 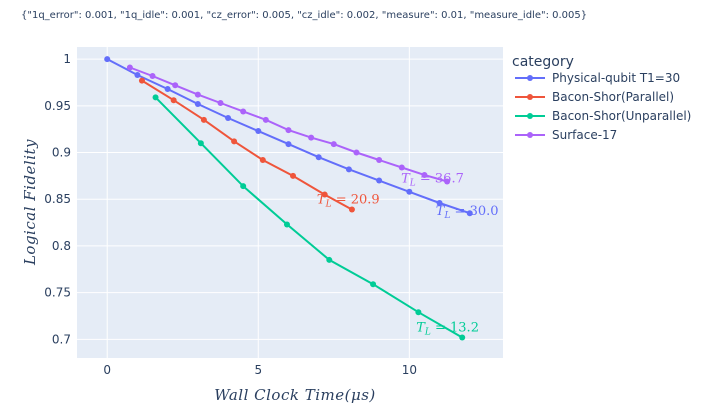 I want to click on legend-label: Bacon-Shor(Unparallel), so click(x=621, y=116).